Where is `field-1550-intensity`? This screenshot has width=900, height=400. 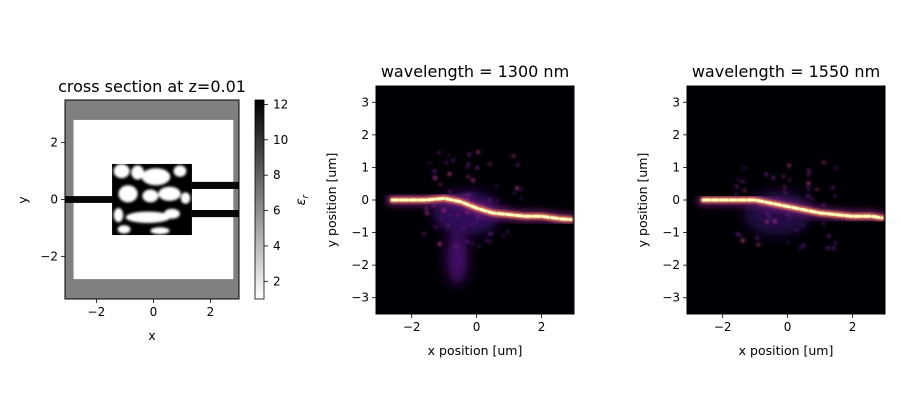
field-1550-intensity is located at coordinates (790, 205).